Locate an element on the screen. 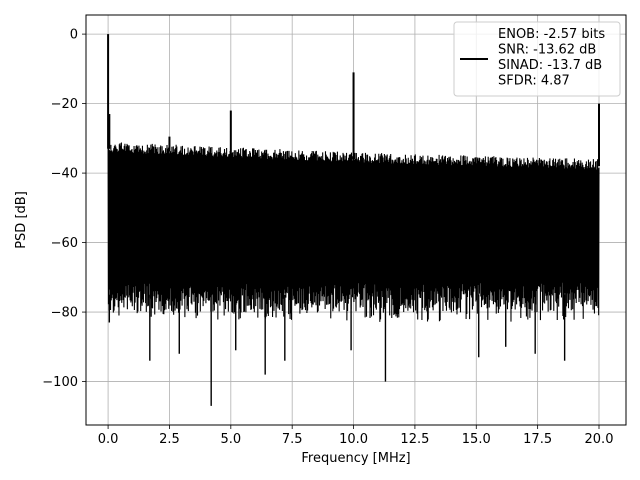 This screenshot has height=480, width=640. x-tick-label: 10.0 is located at coordinates (353, 439).